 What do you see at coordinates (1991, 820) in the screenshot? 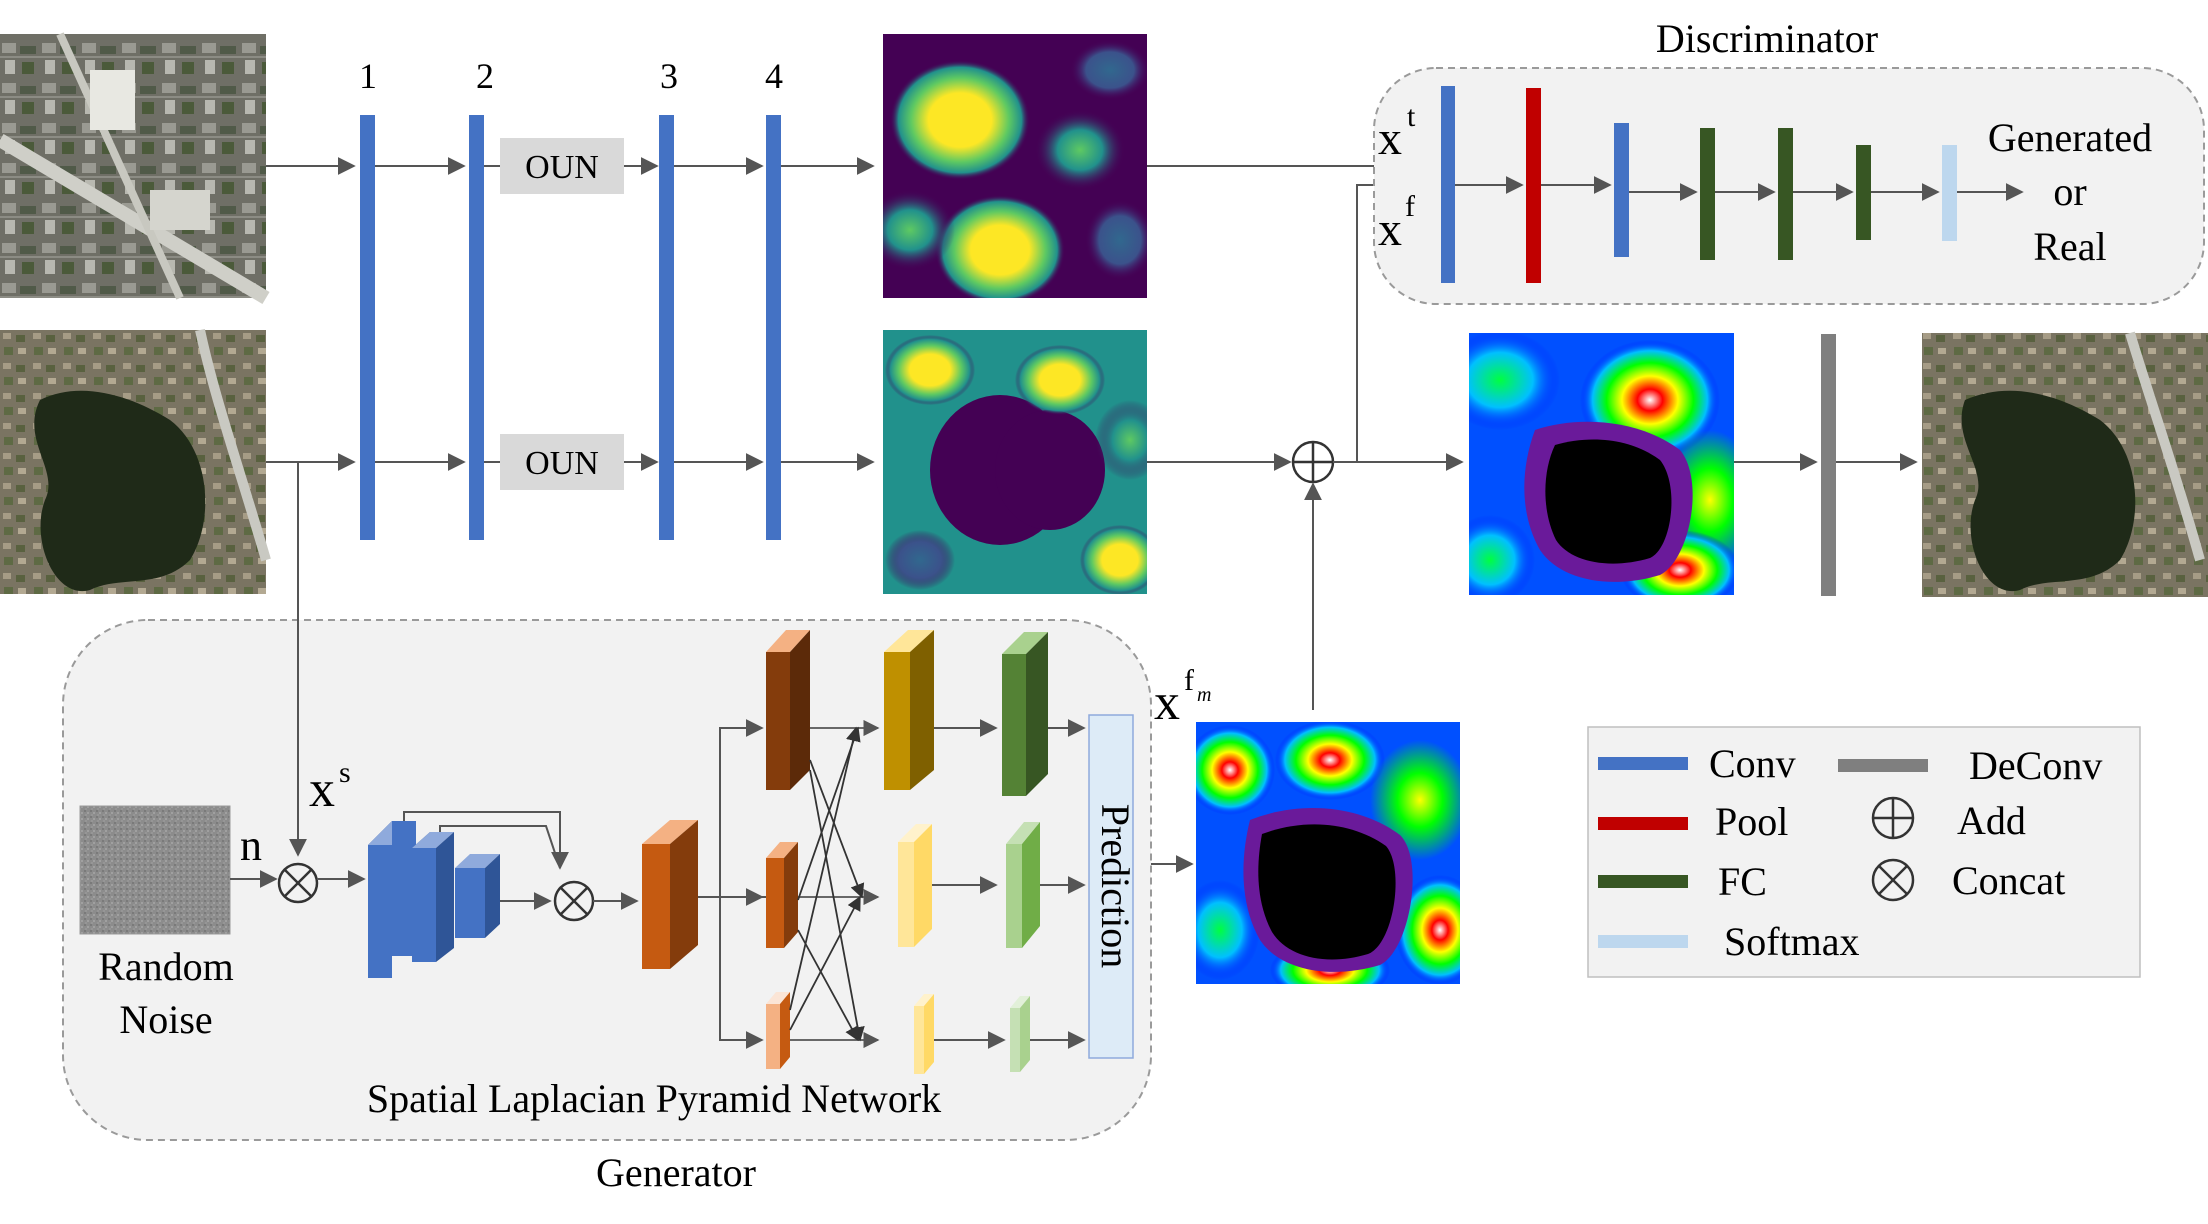
I see `legend-label-add: Add` at bounding box center [1991, 820].